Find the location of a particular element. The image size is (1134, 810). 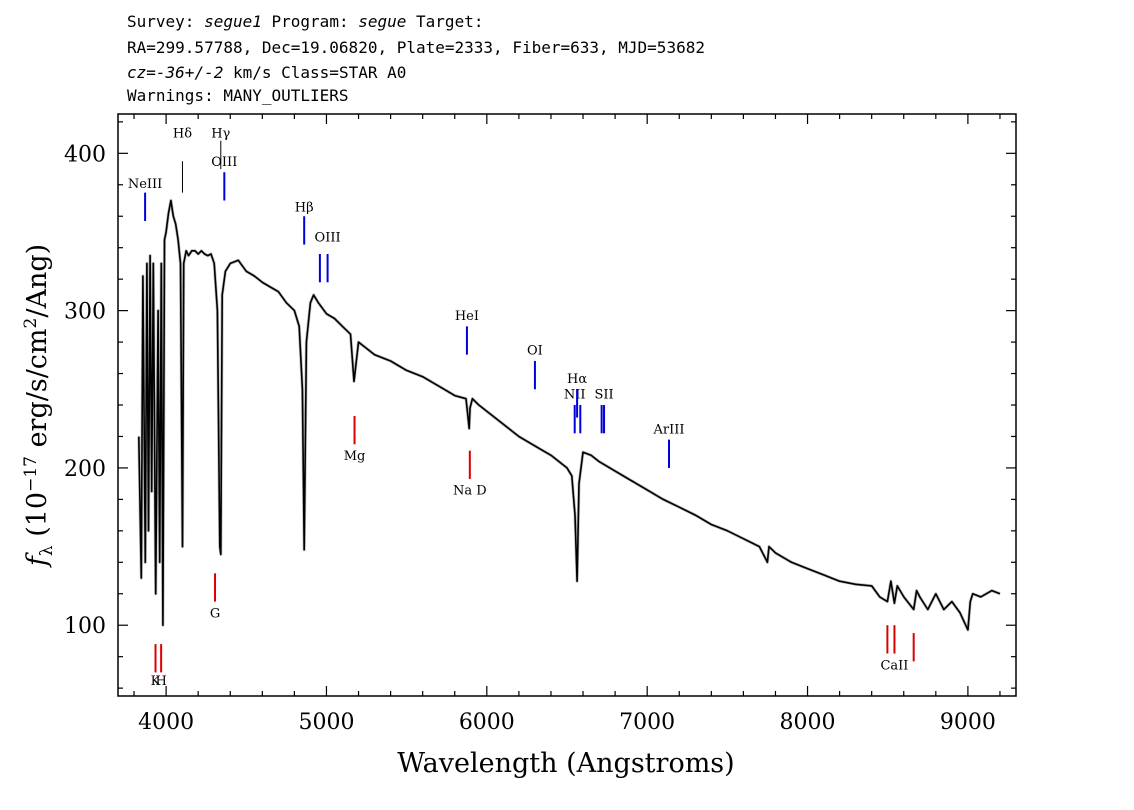

x-axis-label: Wavelength (Angstroms) is located at coordinates (565, 763).